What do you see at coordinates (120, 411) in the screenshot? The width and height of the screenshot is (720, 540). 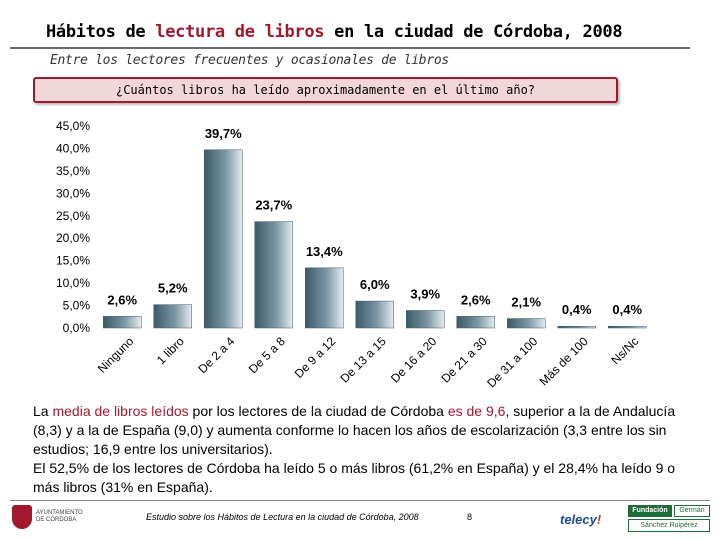 I see `highlight-media: media de libros leídos` at bounding box center [120, 411].